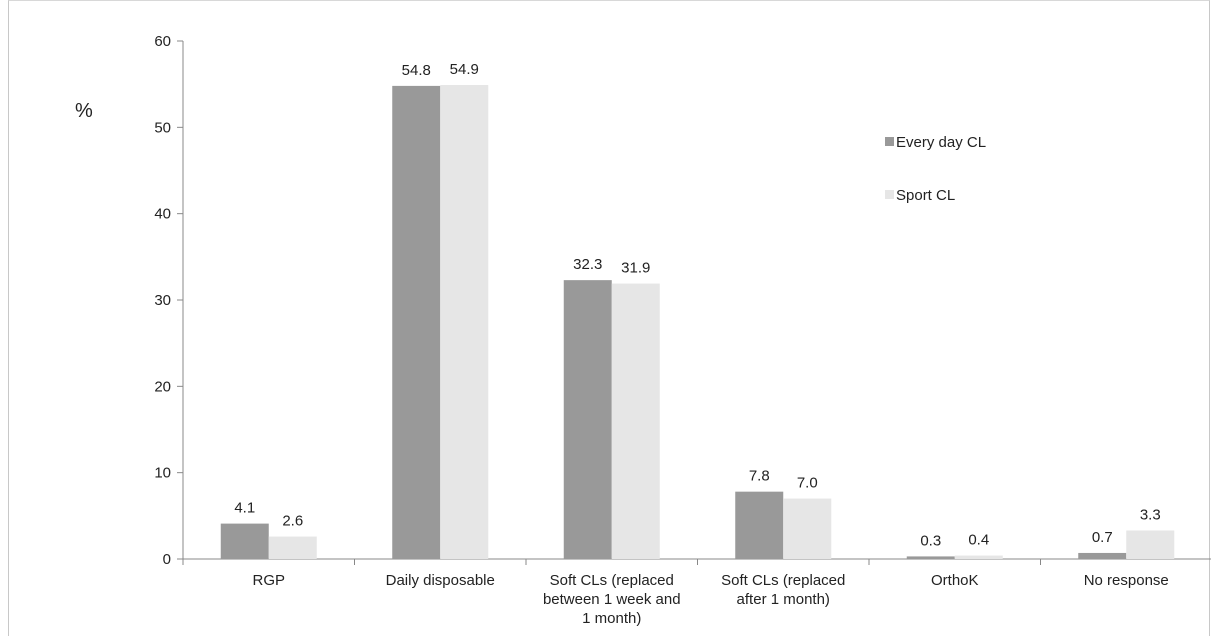 Image resolution: width=1211 pixels, height=637 pixels. What do you see at coordinates (162, 127) in the screenshot?
I see `y-tick-label: 50` at bounding box center [162, 127].